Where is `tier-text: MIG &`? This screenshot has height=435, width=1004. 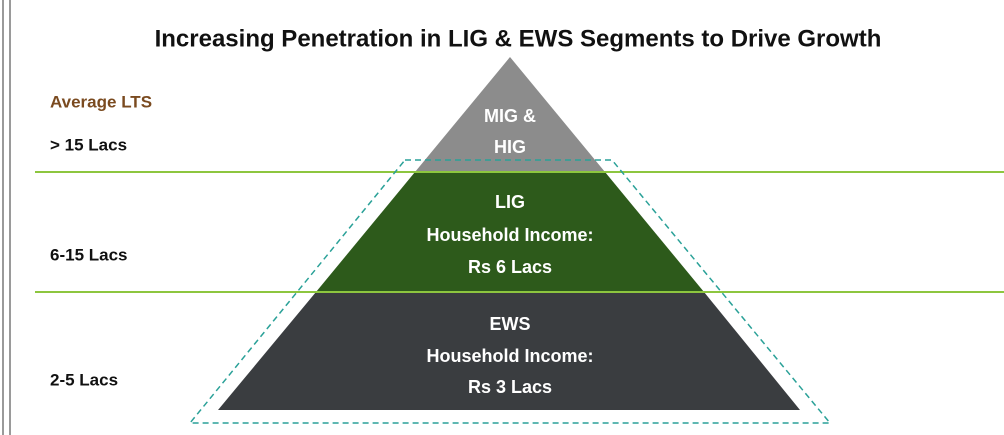
tier-text: MIG & is located at coordinates (510, 116).